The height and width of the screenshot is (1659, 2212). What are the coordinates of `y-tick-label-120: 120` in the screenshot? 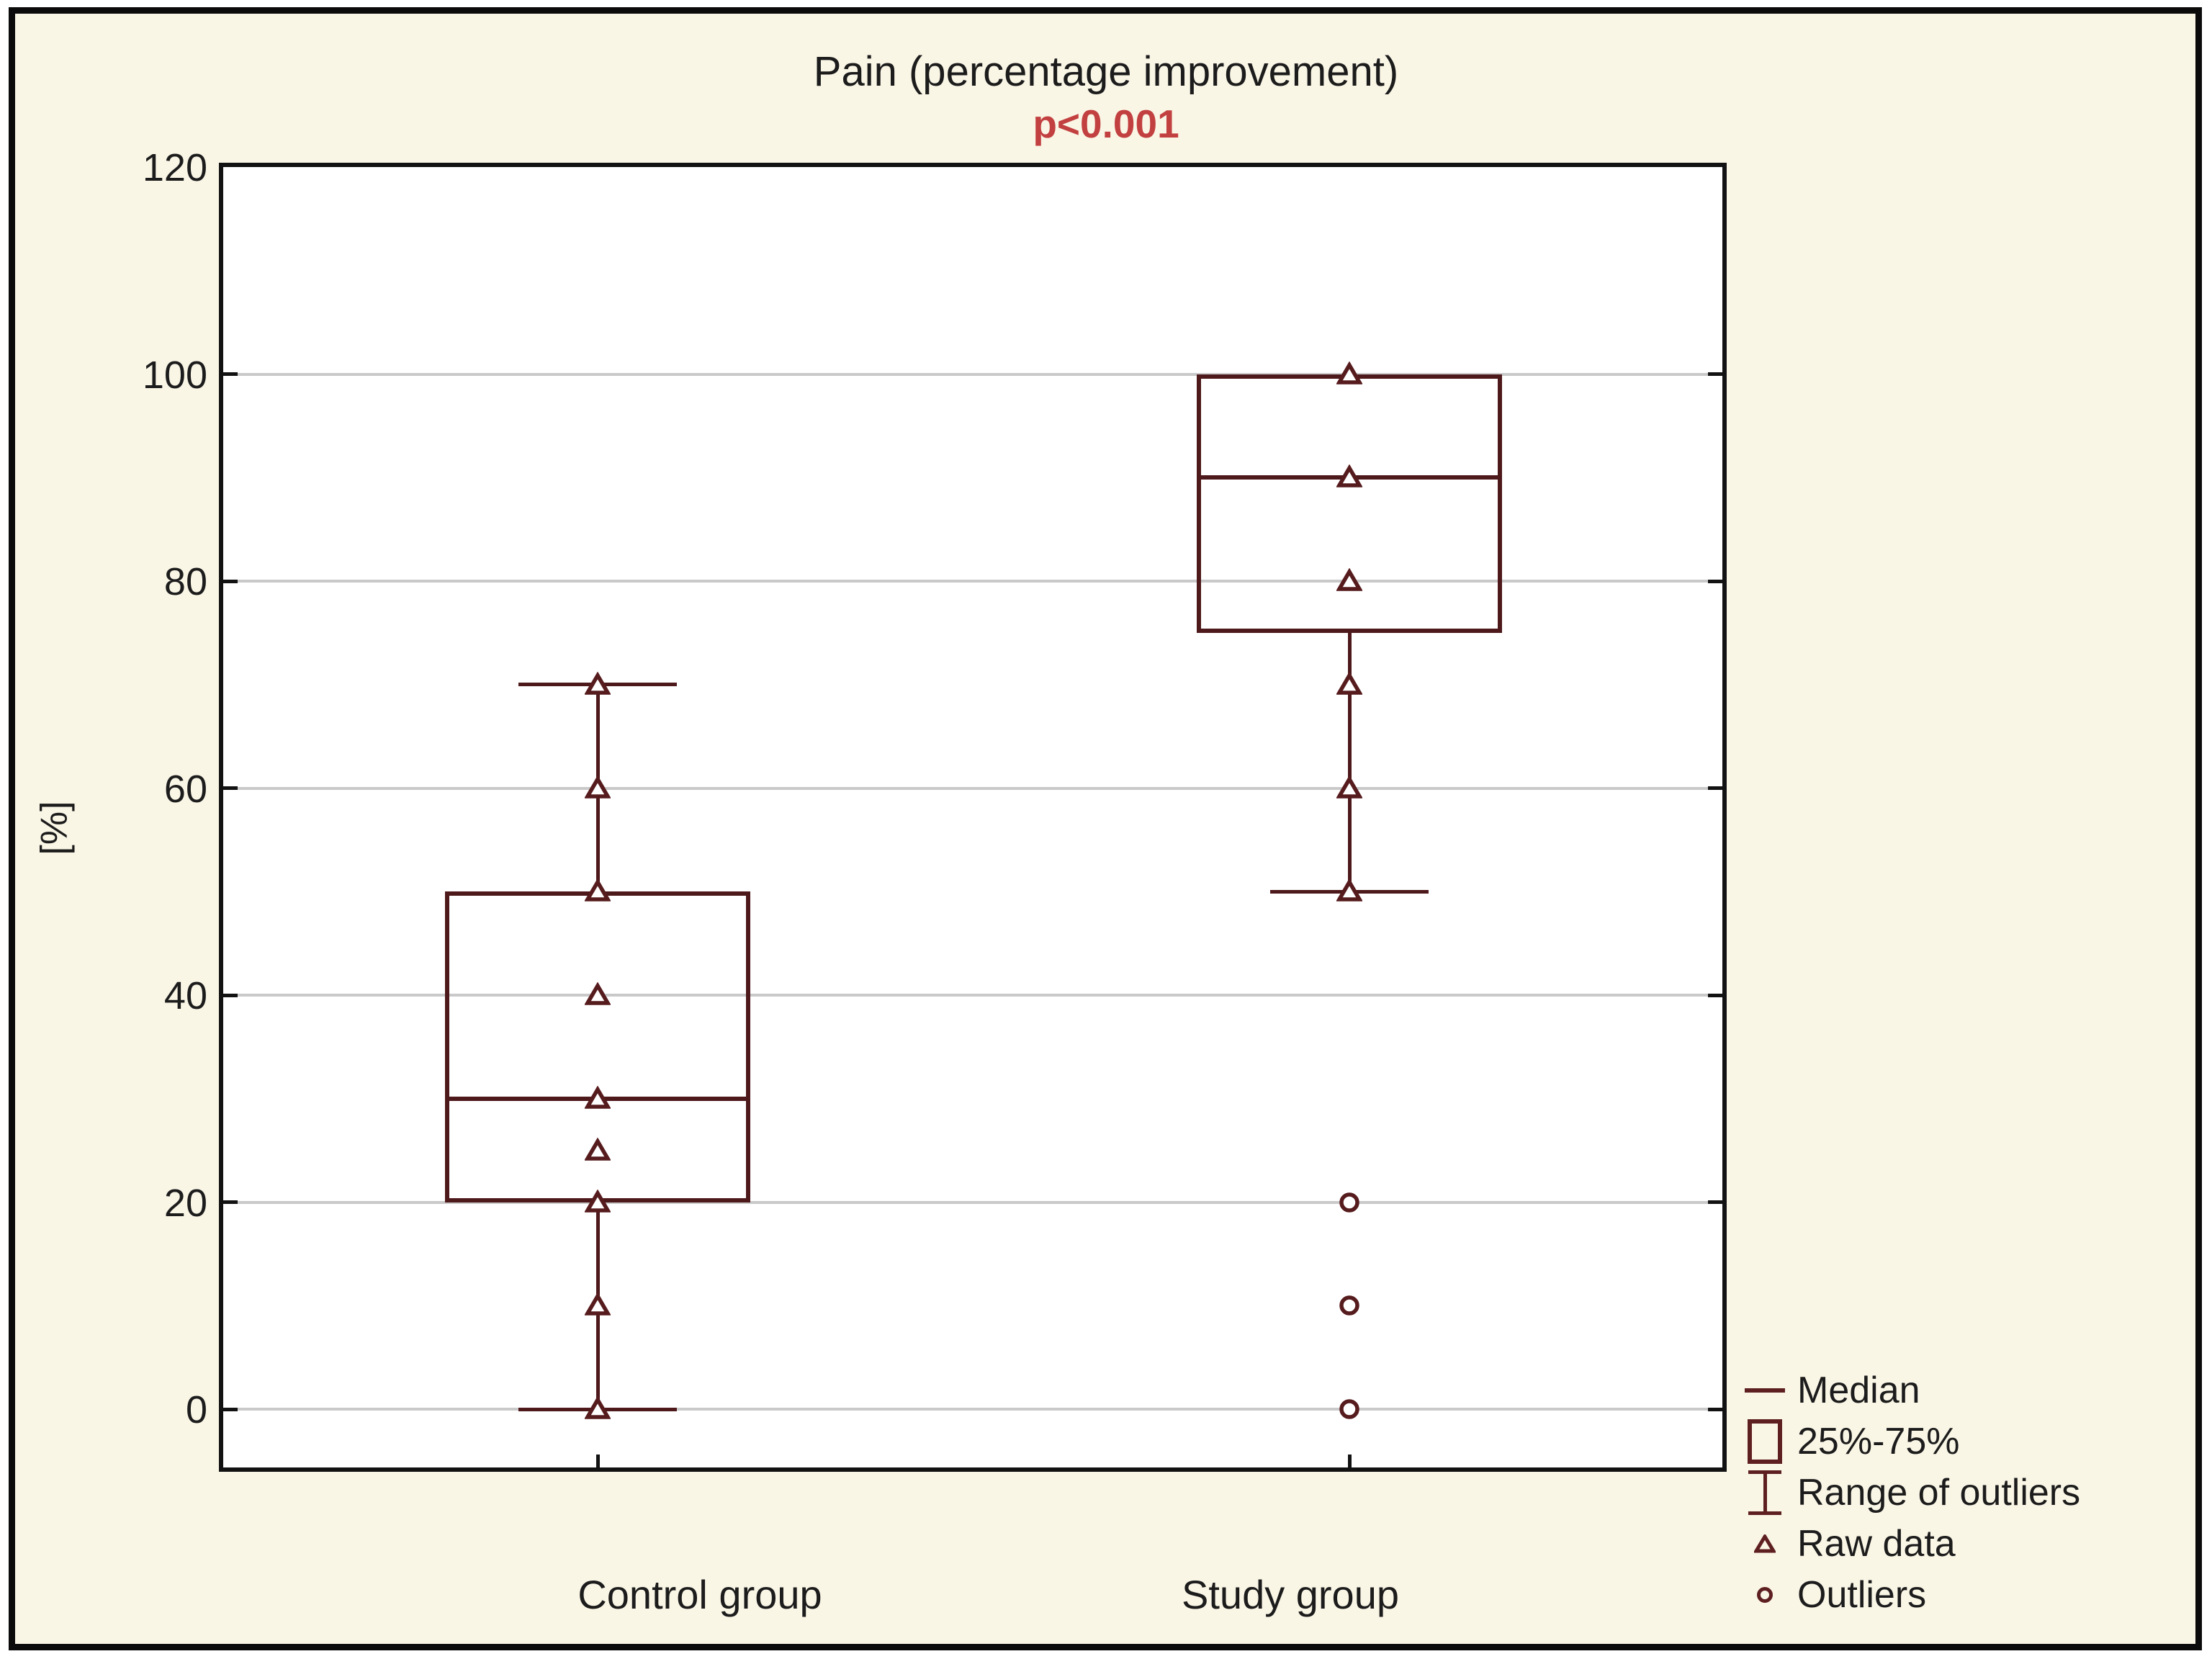 It's located at (174, 167).